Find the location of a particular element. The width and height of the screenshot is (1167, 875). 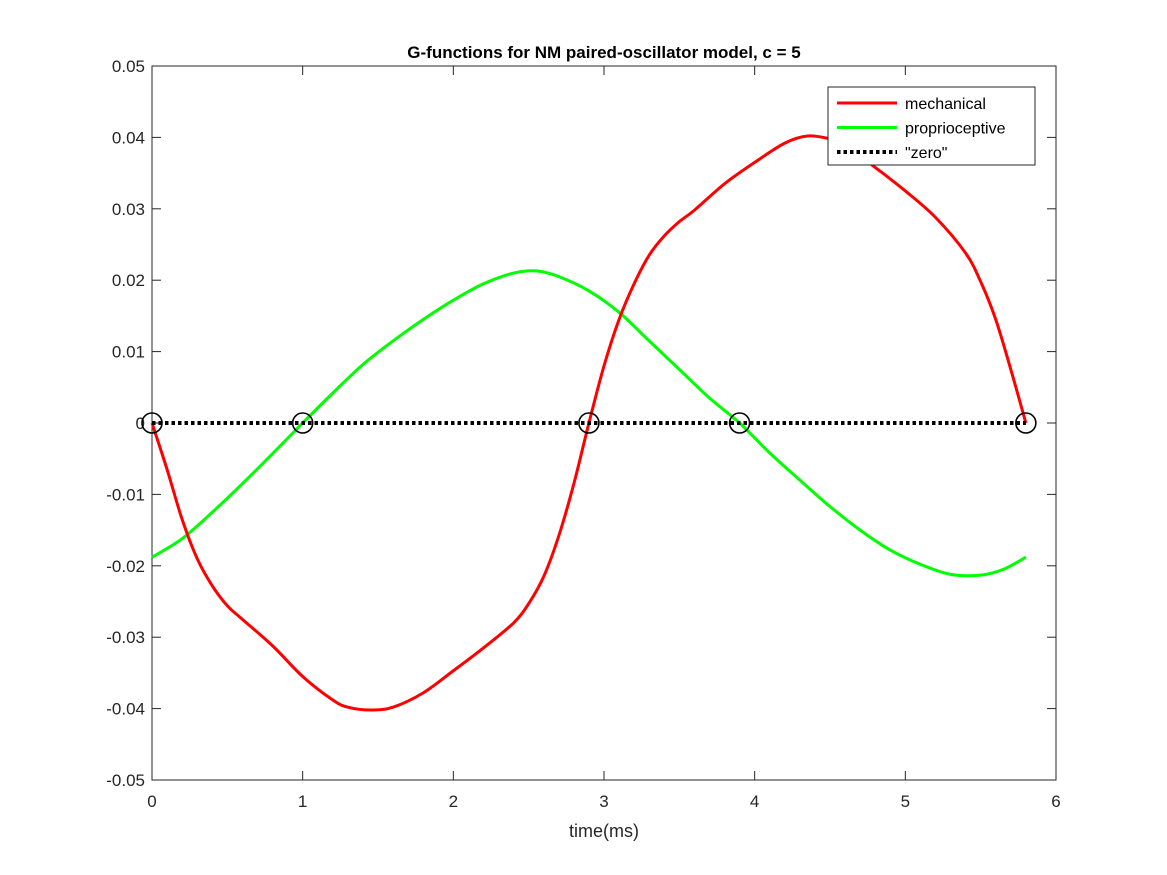

legend-label-proprioceptive: proprioceptive is located at coordinates (955, 129).